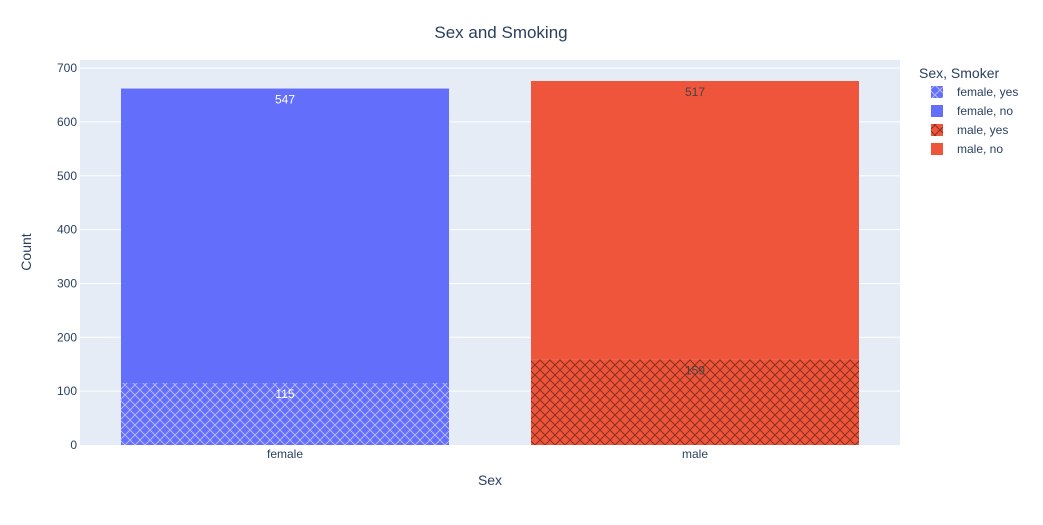  What do you see at coordinates (695, 402) in the screenshot?
I see `bar-male-yes` at bounding box center [695, 402].